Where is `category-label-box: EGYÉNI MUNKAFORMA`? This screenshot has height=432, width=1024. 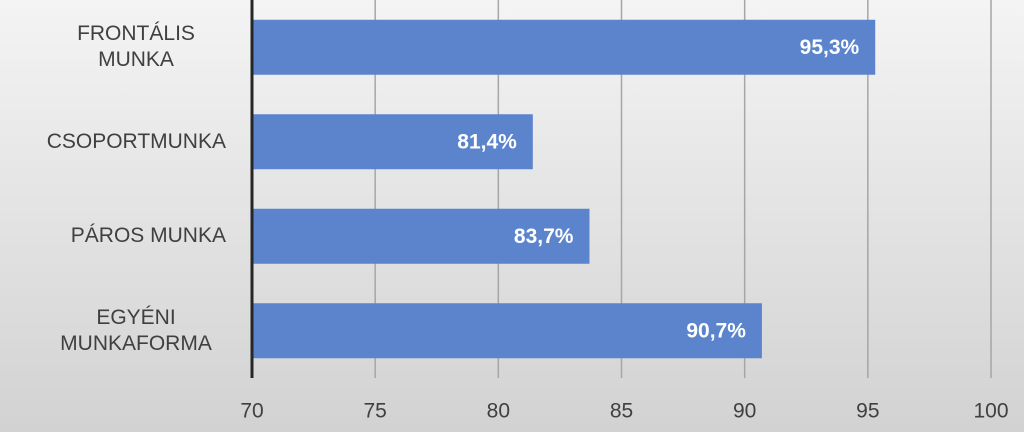 category-label-box: EGYÉNI MUNKAFORMA is located at coordinates (113, 331).